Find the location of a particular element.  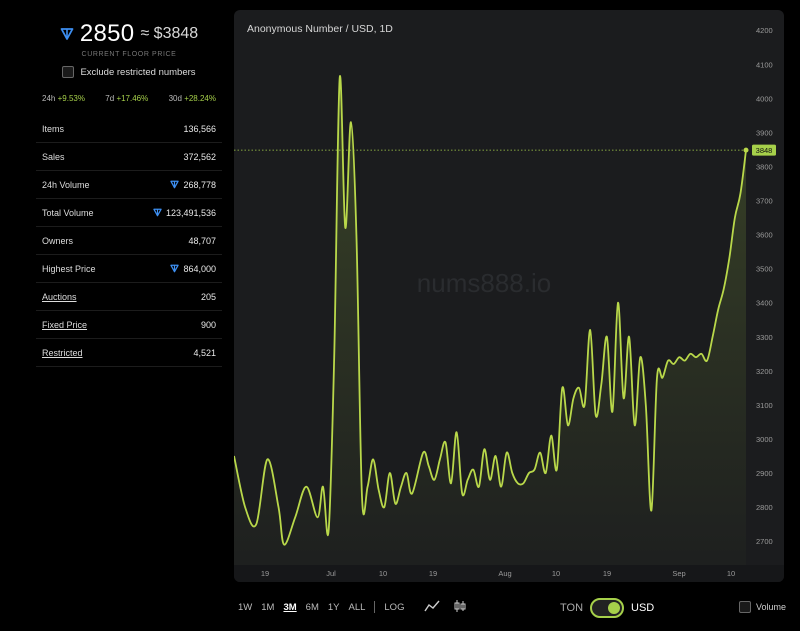

stat-value-text: 123,491,536 is located at coordinates (190, 212).